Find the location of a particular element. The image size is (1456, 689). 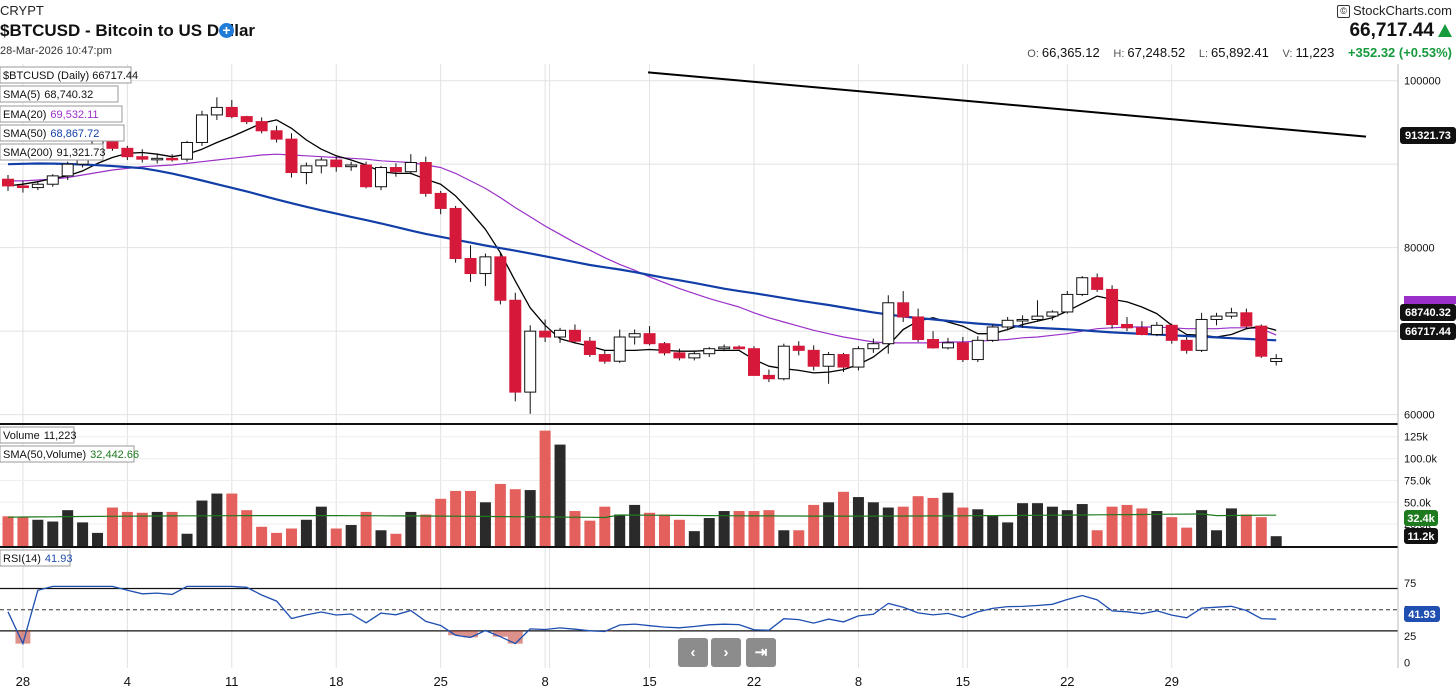

symbol-title: $BTCUSD - Bitcoin to US Dollar is located at coordinates (128, 30).